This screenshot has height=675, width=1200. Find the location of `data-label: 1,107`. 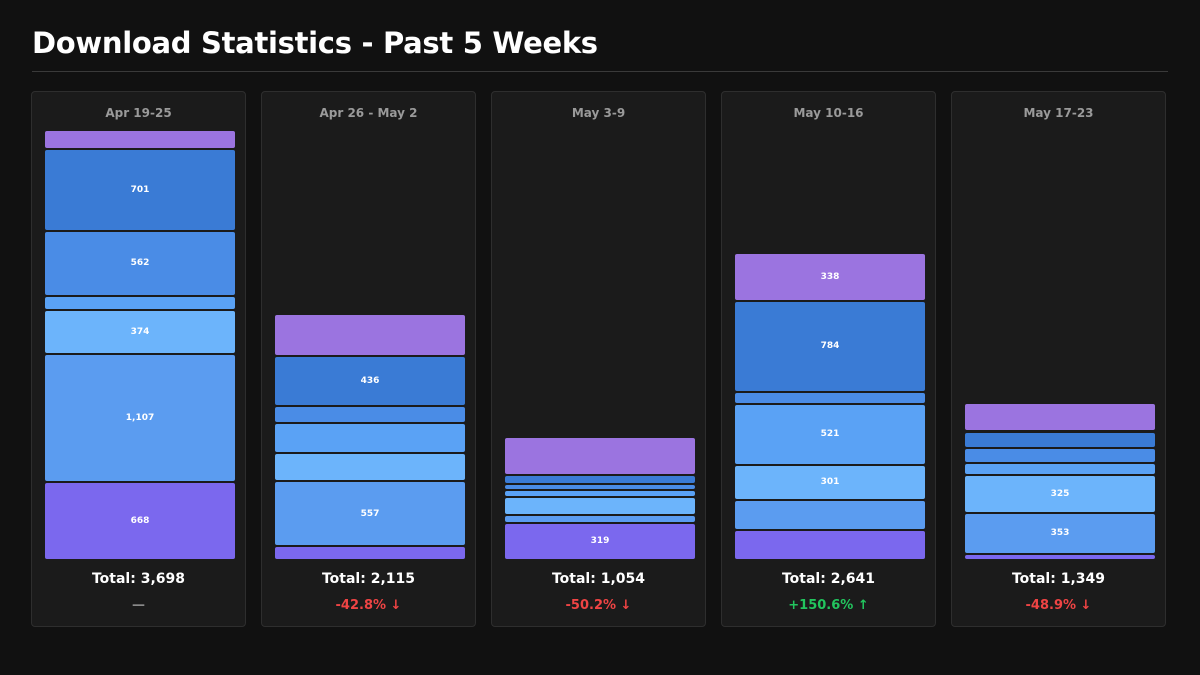

data-label: 1,107 is located at coordinates (140, 417).